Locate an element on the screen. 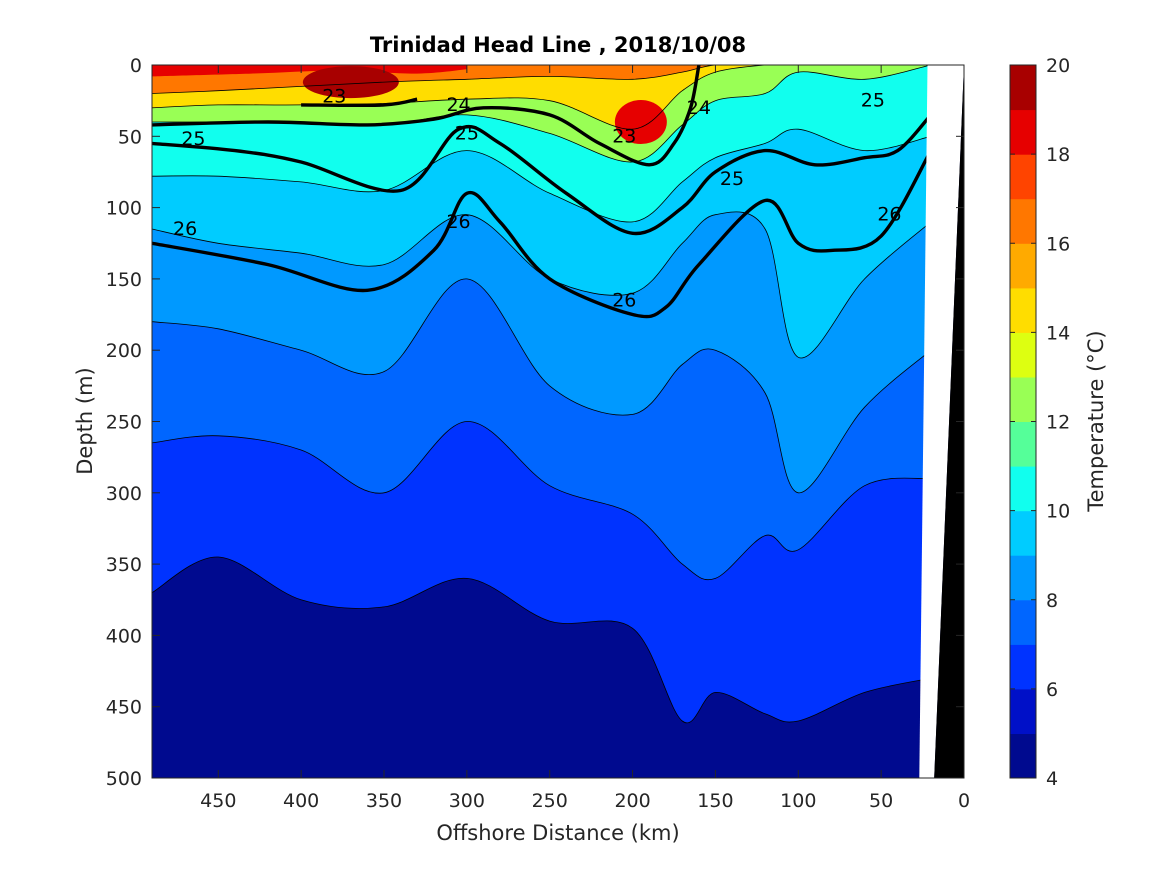 The image size is (1167, 875). colorbar-tick-label: 10 is located at coordinates (1058, 512).